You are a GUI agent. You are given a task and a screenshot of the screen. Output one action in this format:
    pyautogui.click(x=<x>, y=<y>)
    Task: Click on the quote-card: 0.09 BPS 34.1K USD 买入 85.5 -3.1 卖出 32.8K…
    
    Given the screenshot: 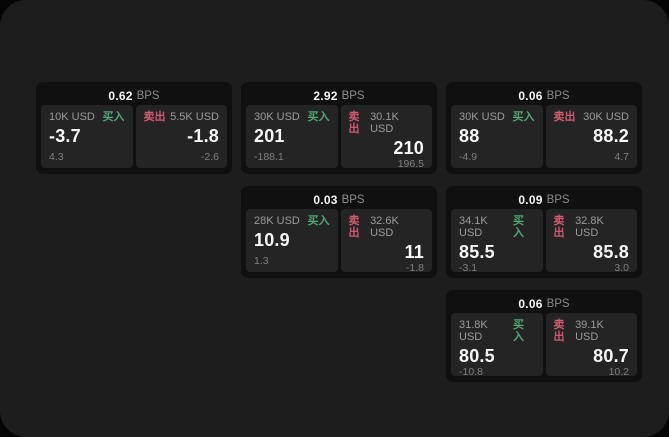 What is the action you would take?
    pyautogui.click(x=544, y=232)
    